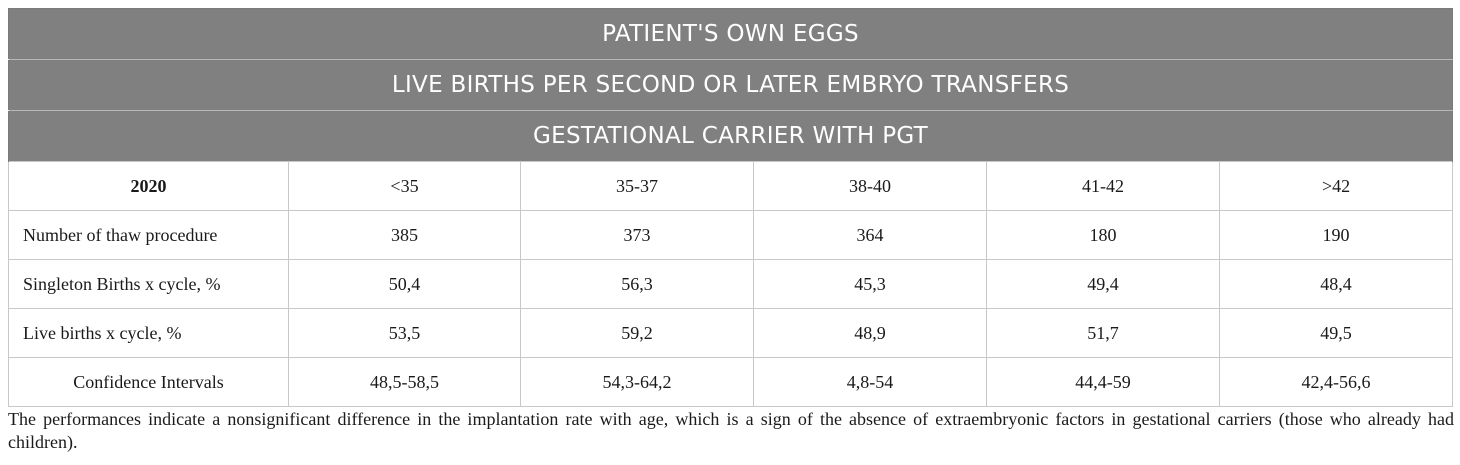 This screenshot has height=465, width=1460. What do you see at coordinates (148, 382) in the screenshot?
I see `row-label: Confidence Intervals` at bounding box center [148, 382].